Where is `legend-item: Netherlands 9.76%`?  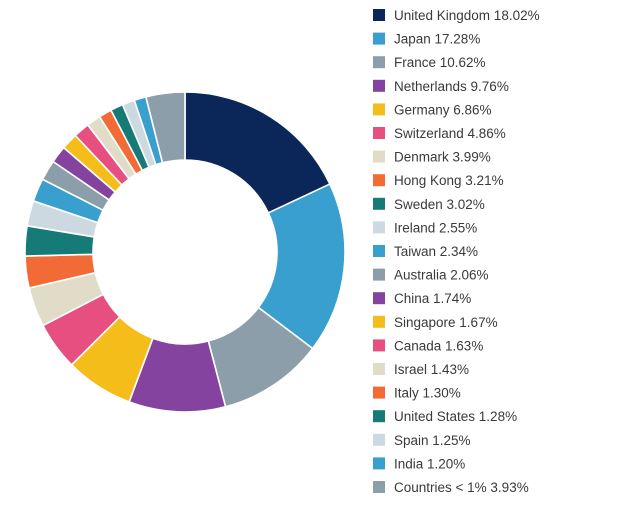
legend-item: Netherlands 9.76% is located at coordinates (441, 86).